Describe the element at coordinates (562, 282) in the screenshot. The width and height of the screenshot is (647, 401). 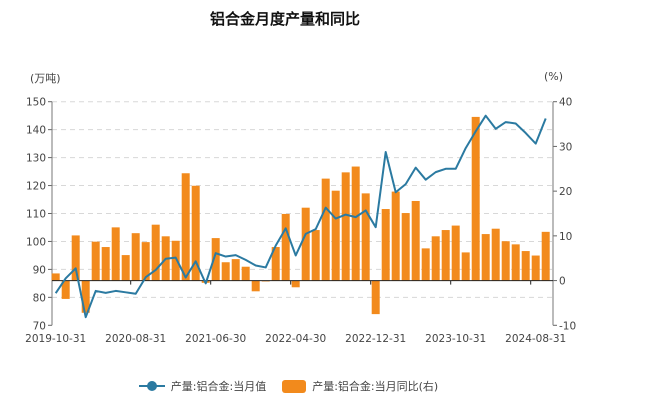
I see `right-axis-tick-label: 0` at that location.